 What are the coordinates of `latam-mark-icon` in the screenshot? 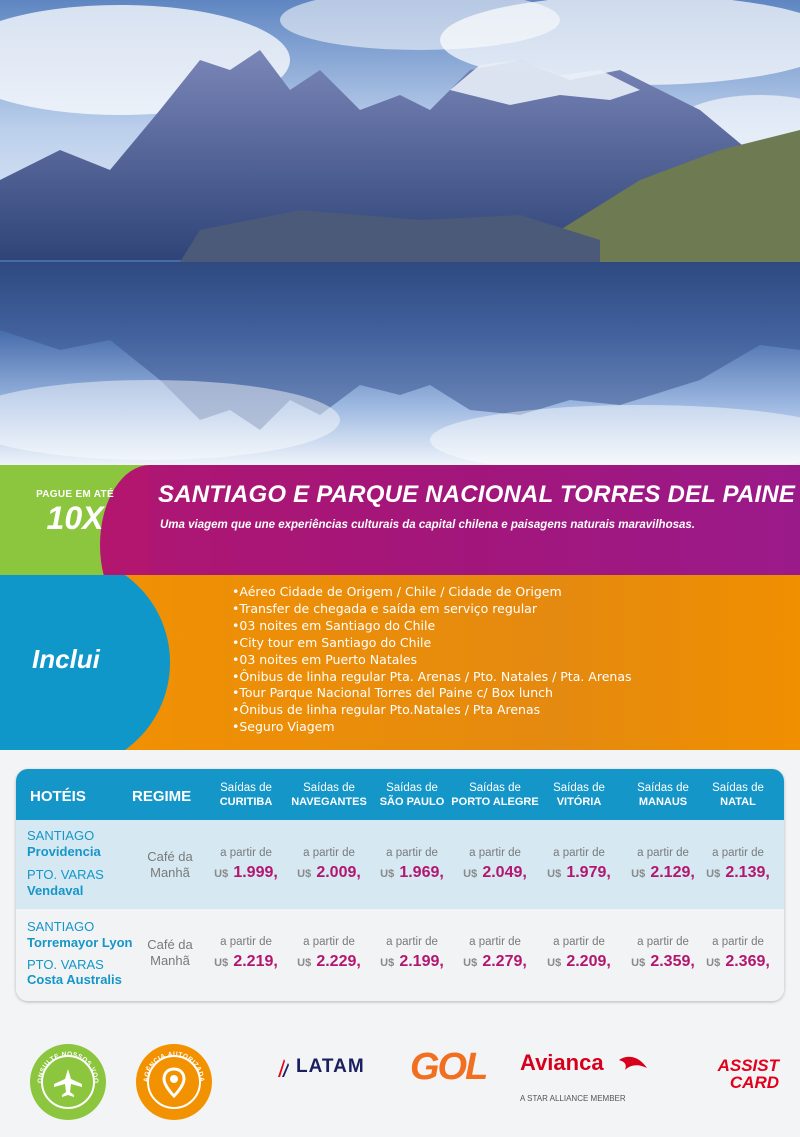 It's located at (283, 1068).